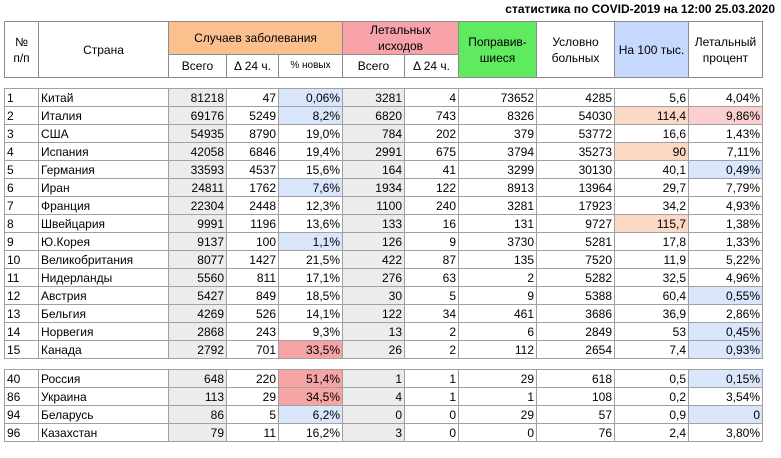 This screenshot has width=781, height=458. Describe the element at coordinates (252, 133) in the screenshot. I see `cases-delta-cell: 8790` at that location.